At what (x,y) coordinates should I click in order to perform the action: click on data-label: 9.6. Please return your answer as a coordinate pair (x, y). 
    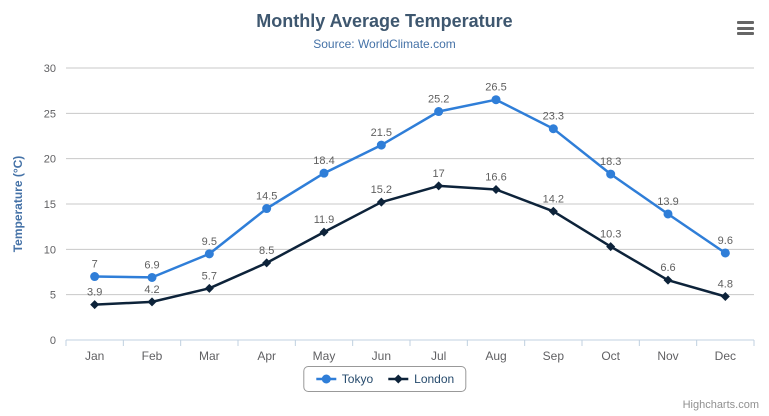
    Looking at the image, I should click on (725, 241).